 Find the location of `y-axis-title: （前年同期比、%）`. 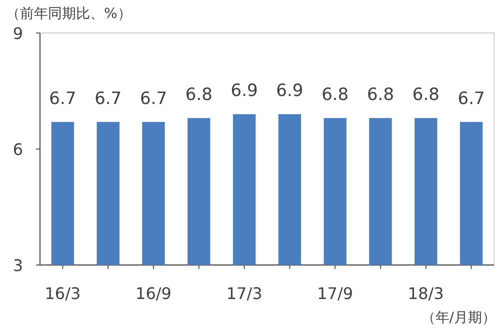

y-axis-title: （前年同期比、%） is located at coordinates (69, 14).